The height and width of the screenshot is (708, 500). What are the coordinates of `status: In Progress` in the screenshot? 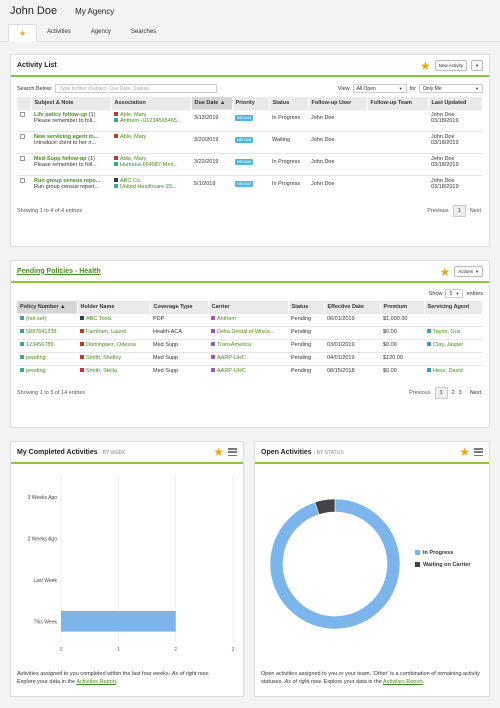 It's located at (288, 163).